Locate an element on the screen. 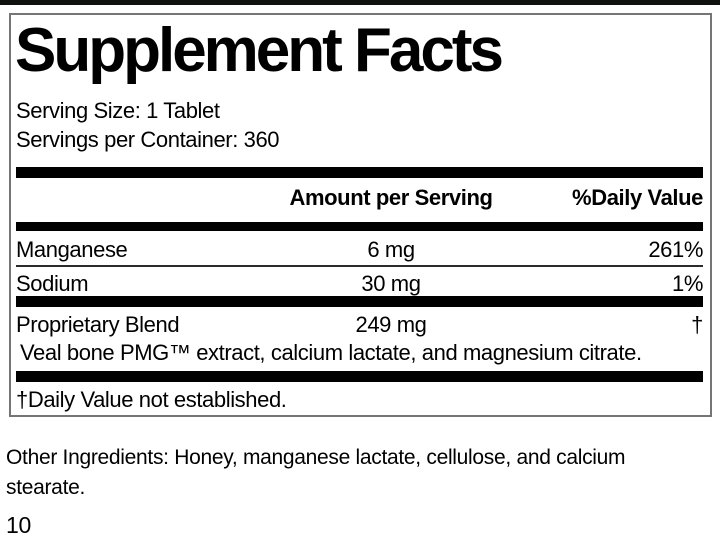 This screenshot has width=720, height=547. nutrient-row-sodium: Sodium 30 mg 1% is located at coordinates (359, 284).